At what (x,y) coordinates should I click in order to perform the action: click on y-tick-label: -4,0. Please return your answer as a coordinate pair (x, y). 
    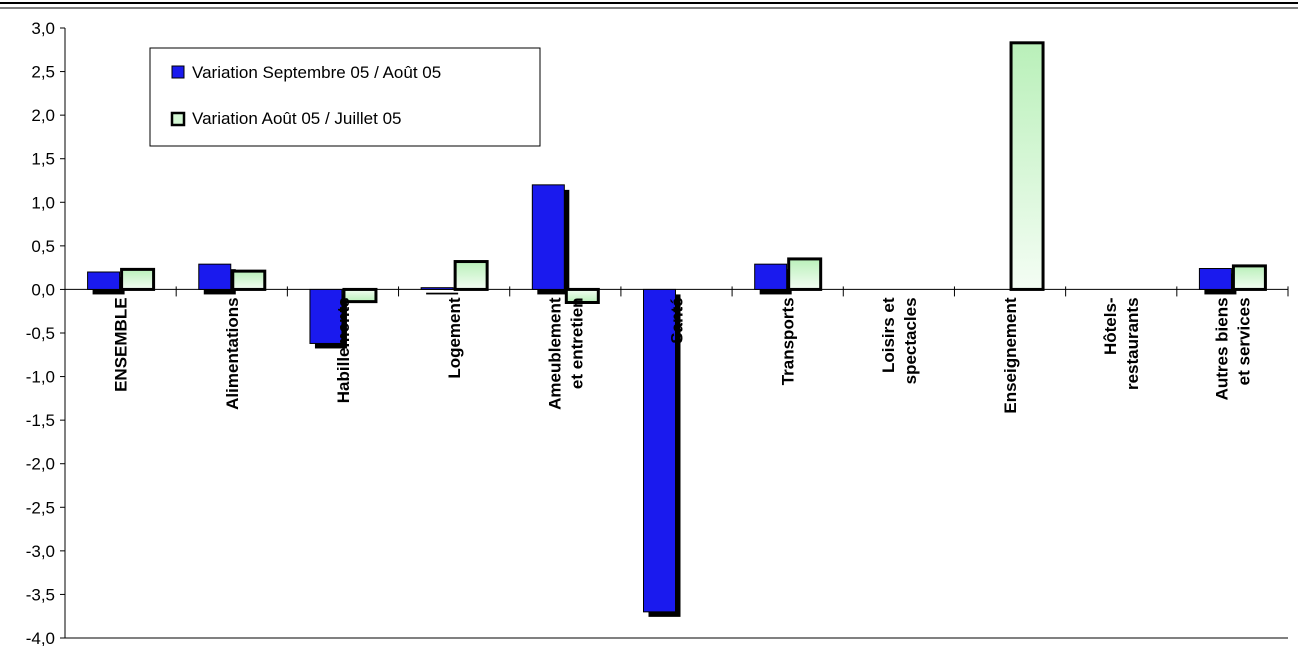
    Looking at the image, I should click on (40, 637).